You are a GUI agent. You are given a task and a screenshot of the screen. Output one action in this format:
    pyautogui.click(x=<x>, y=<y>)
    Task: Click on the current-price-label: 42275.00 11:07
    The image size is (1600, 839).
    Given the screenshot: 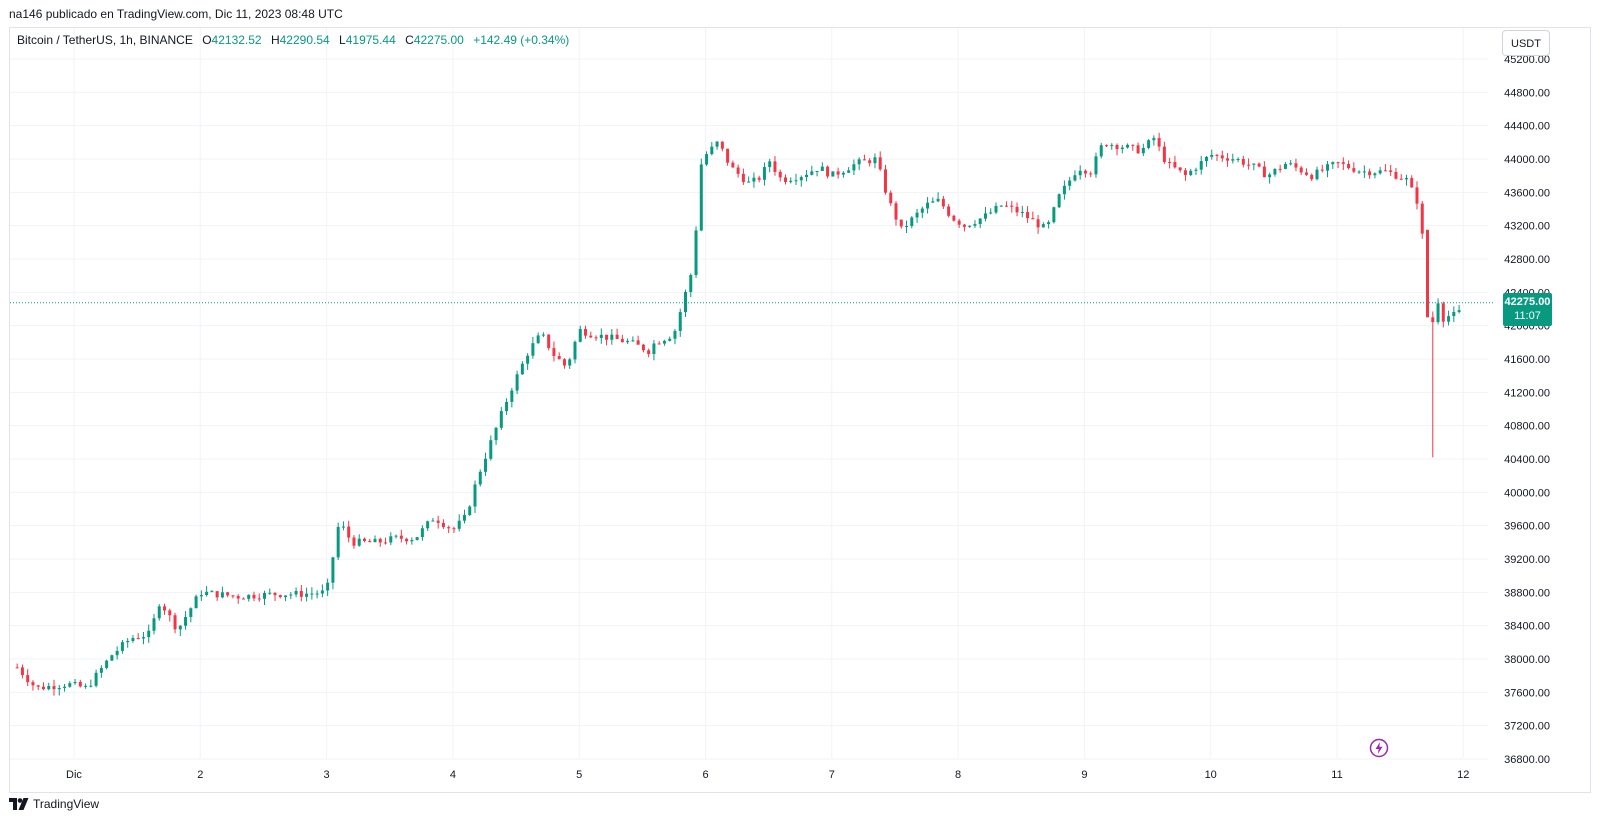 What is the action you would take?
    pyautogui.click(x=1527, y=309)
    